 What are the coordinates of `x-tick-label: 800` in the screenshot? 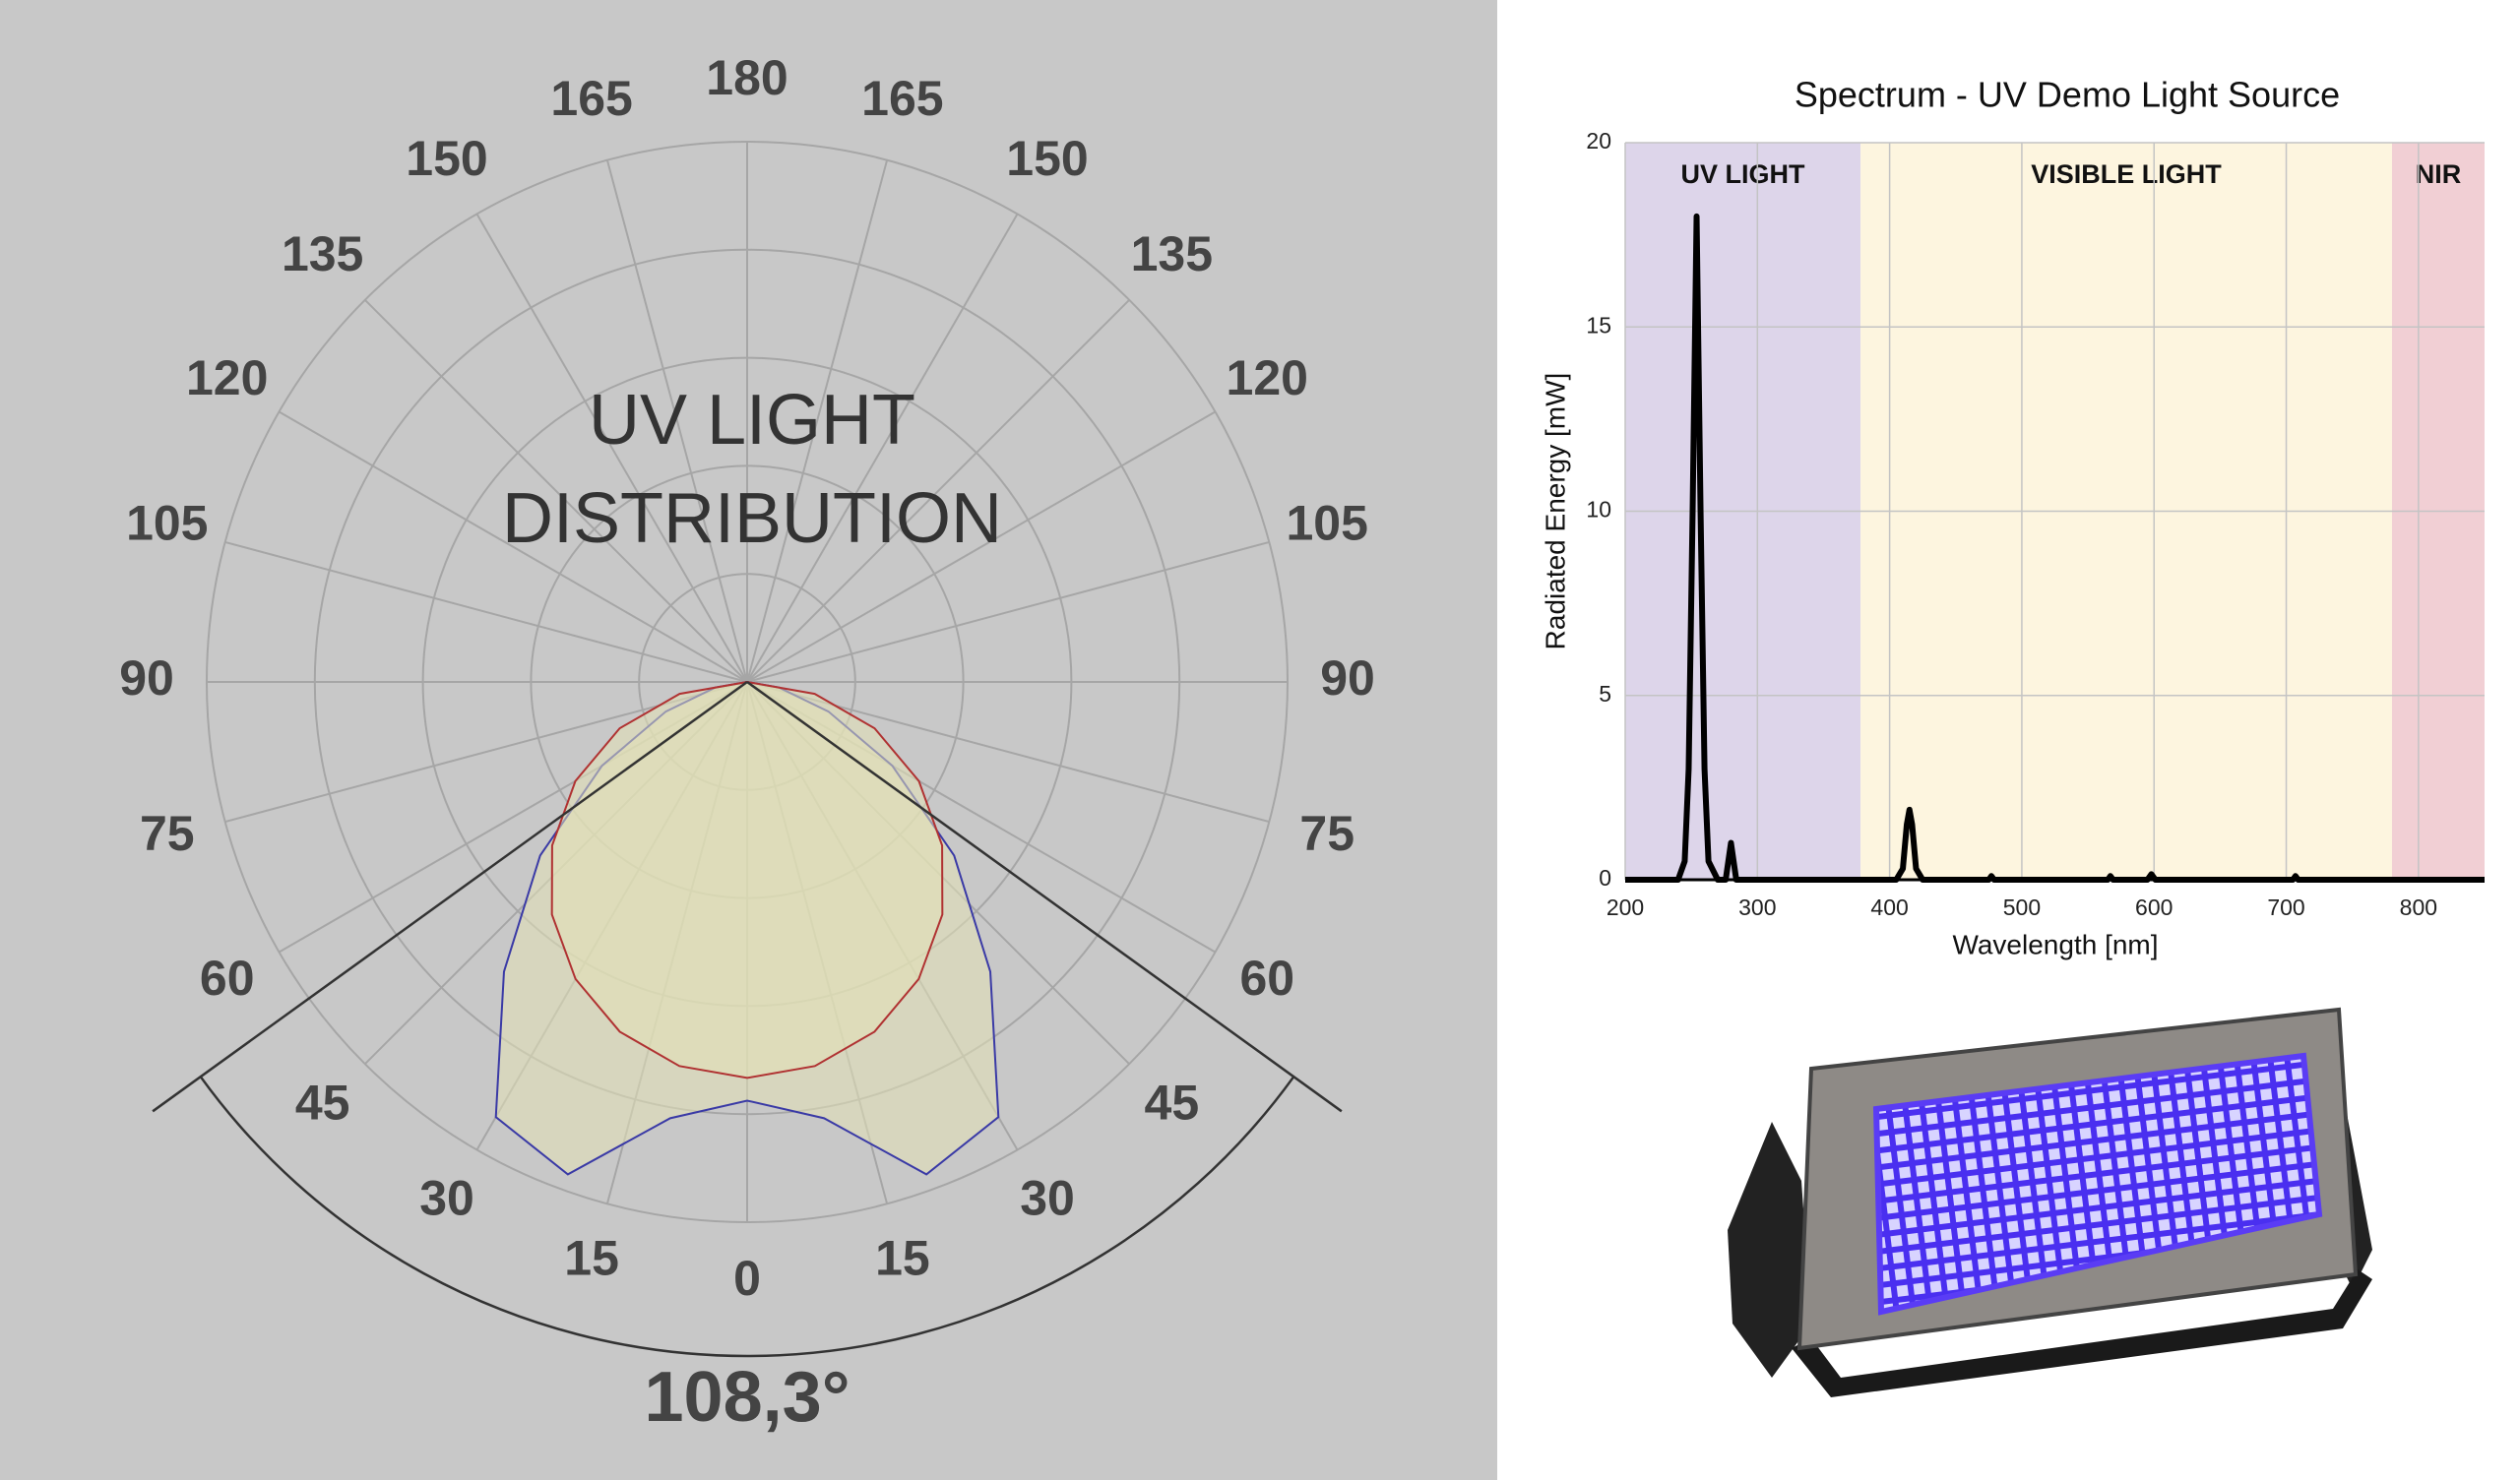 It's located at (2418, 907).